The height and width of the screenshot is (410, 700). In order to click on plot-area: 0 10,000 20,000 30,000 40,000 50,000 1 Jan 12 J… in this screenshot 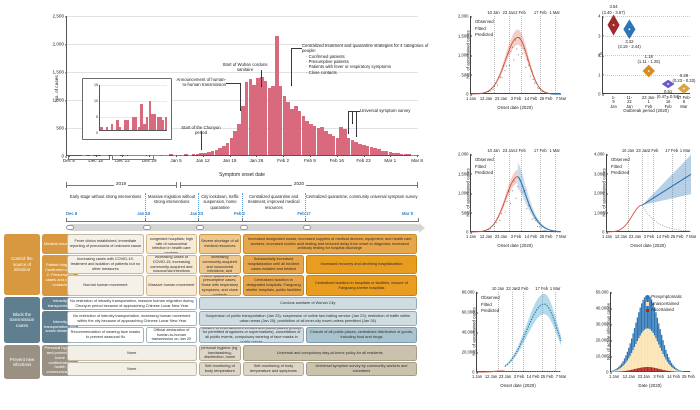, I will do `click(645, 334)`.